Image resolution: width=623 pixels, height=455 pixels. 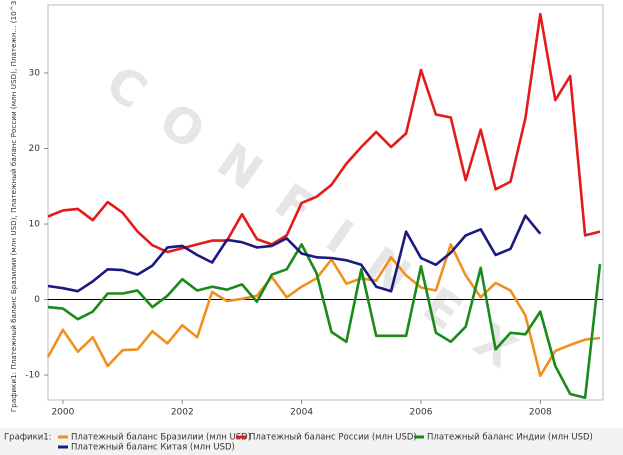 I want to click on legend-label: Платежный баланс Бразилии (млн USD), so click(x=161, y=438).